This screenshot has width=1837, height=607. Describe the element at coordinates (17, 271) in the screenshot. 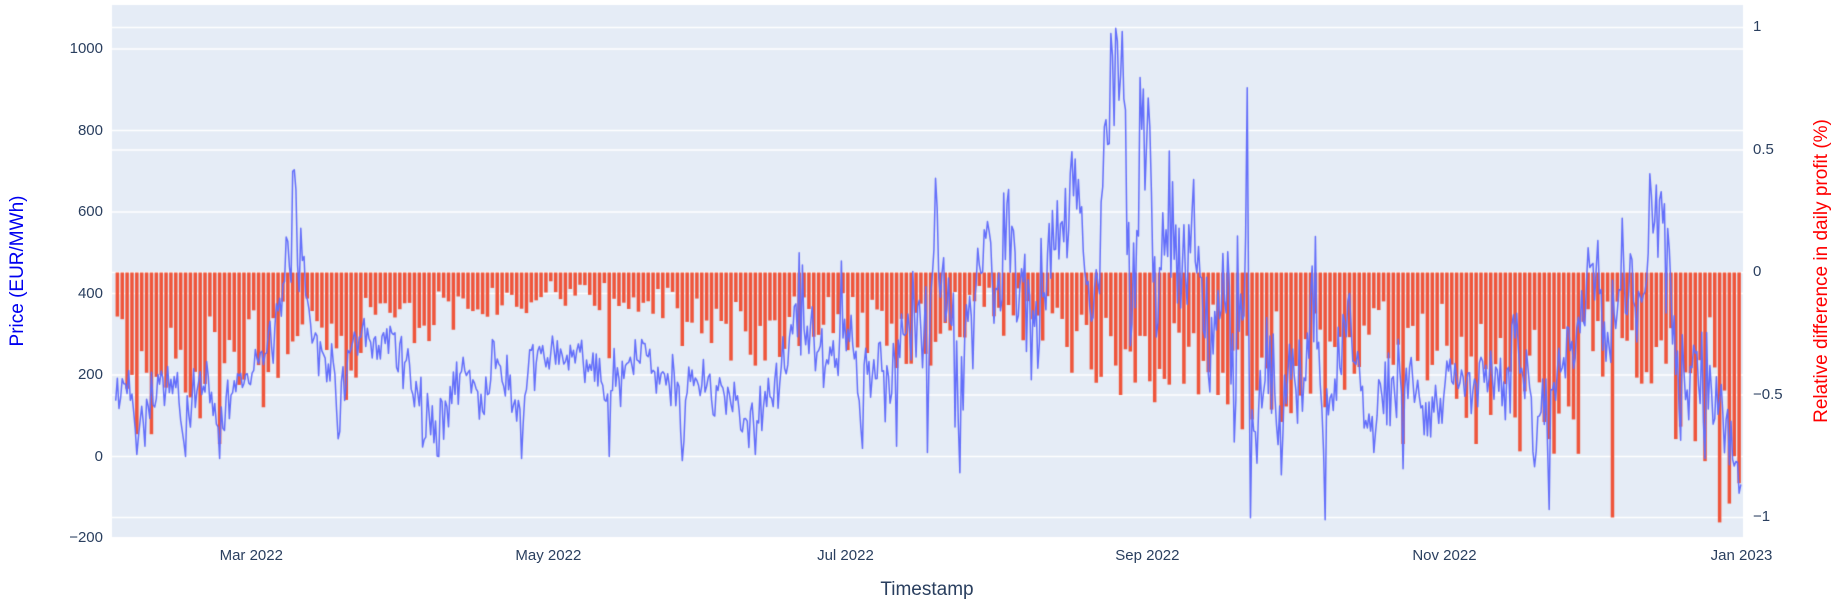

I see `y-axis-left-title: Price (EUR/MWh)` at that location.